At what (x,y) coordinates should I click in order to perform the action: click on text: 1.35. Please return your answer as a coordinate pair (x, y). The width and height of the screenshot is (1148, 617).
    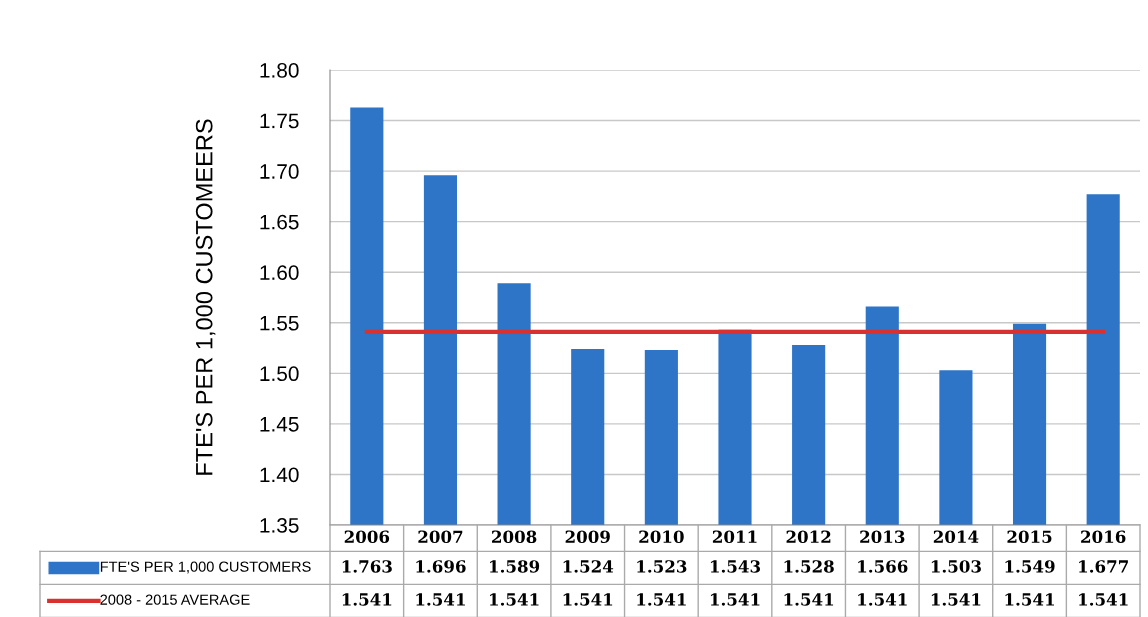
    Looking at the image, I should click on (279, 525).